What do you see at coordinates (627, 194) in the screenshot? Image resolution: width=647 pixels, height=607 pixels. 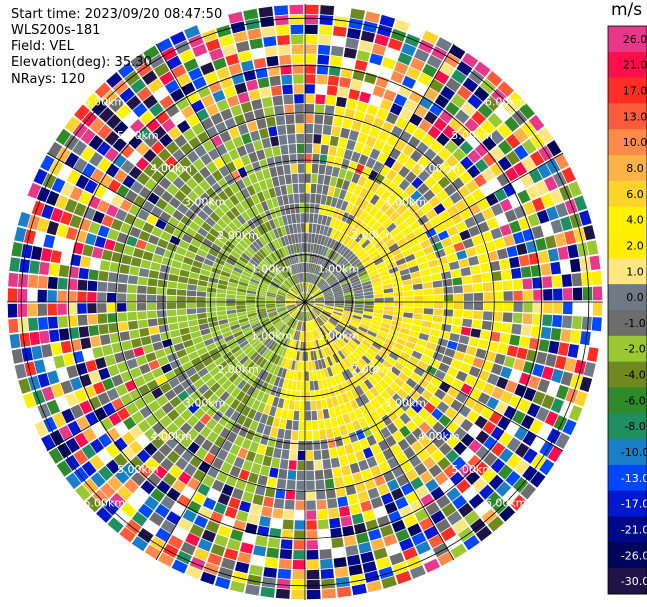 I see `colorbar-bin` at bounding box center [627, 194].